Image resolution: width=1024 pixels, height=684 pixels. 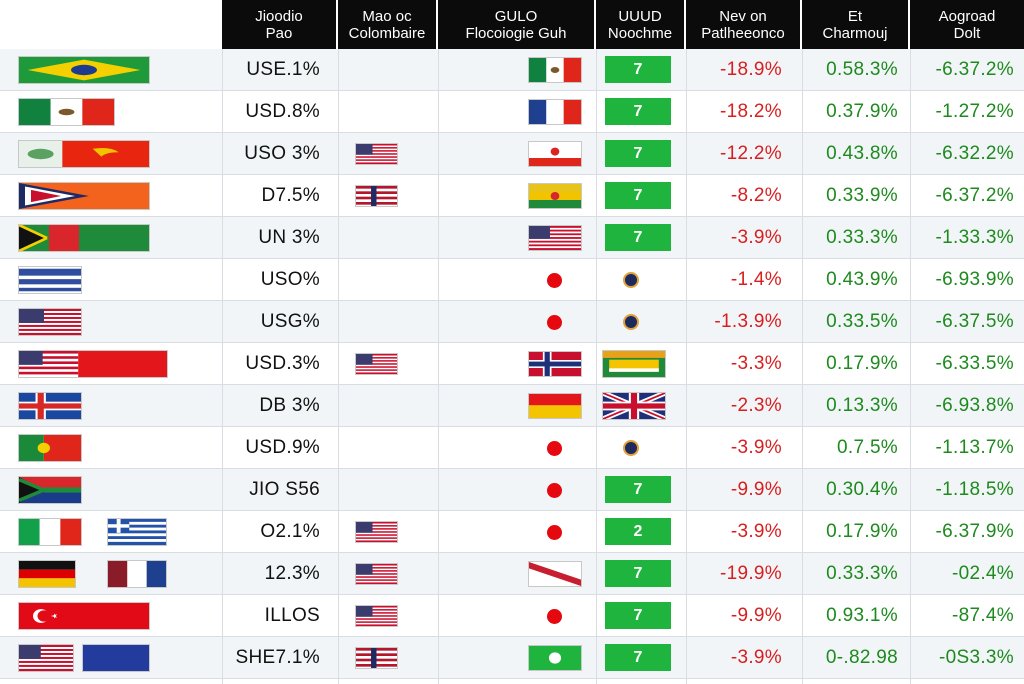 I want to click on rate-value: D7.5%, so click(x=290, y=195).